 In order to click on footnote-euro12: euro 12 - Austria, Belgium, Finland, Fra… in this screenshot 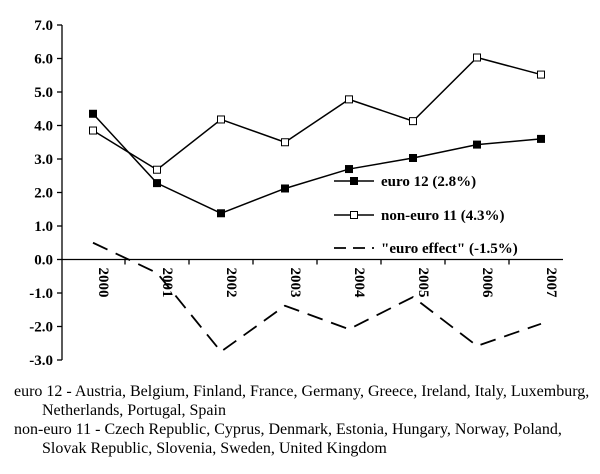, I will do `click(302, 401)`.